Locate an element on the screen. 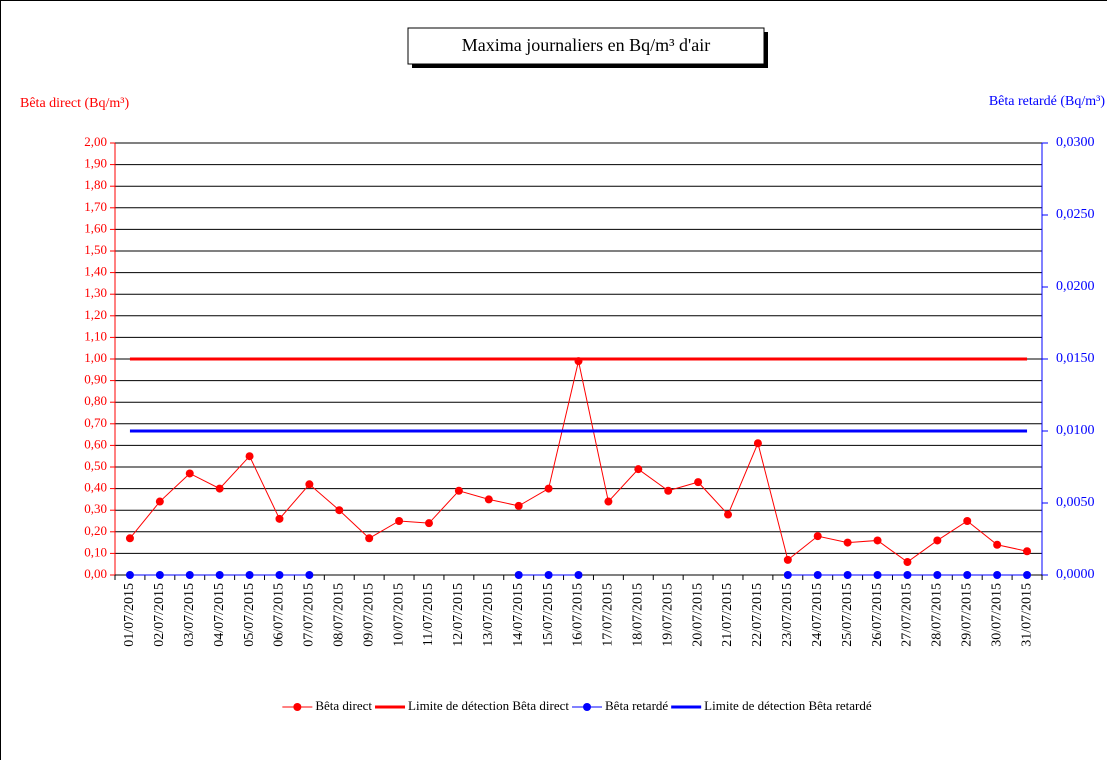 The height and width of the screenshot is (760, 1107). y-tick-label: 1,40 is located at coordinates (95, 271).